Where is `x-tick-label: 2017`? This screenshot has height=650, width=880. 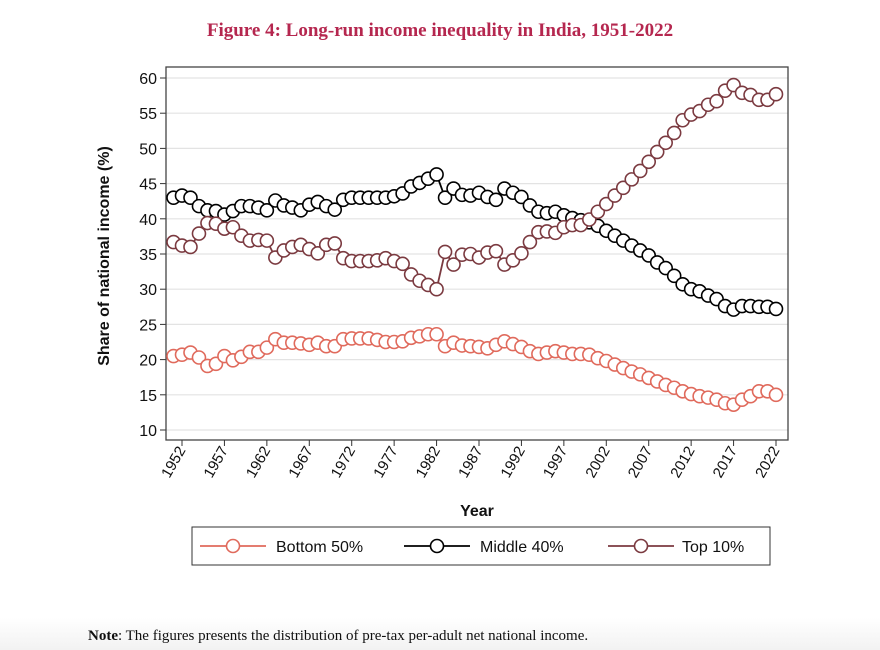
x-tick-label: 2017 is located at coordinates (725, 462).